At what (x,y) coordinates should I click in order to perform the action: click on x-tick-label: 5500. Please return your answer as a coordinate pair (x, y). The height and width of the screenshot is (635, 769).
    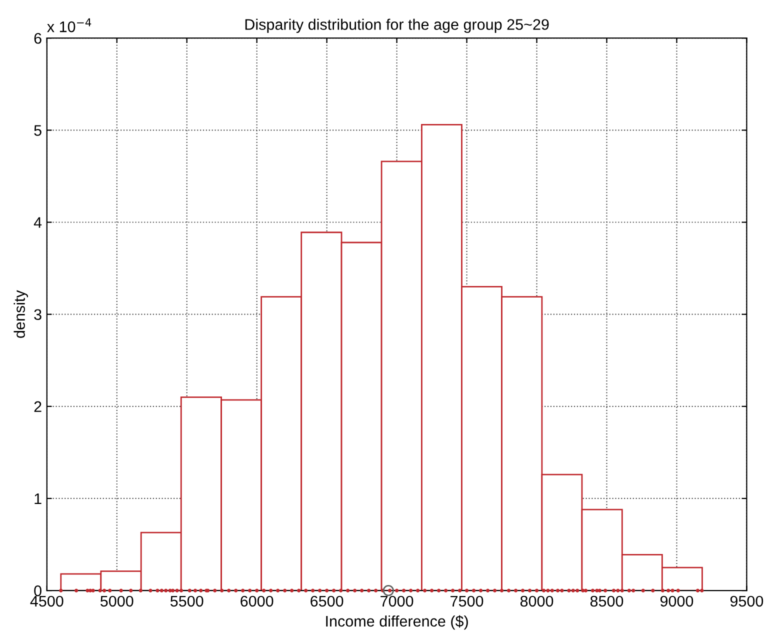
    Looking at the image, I should click on (187, 601).